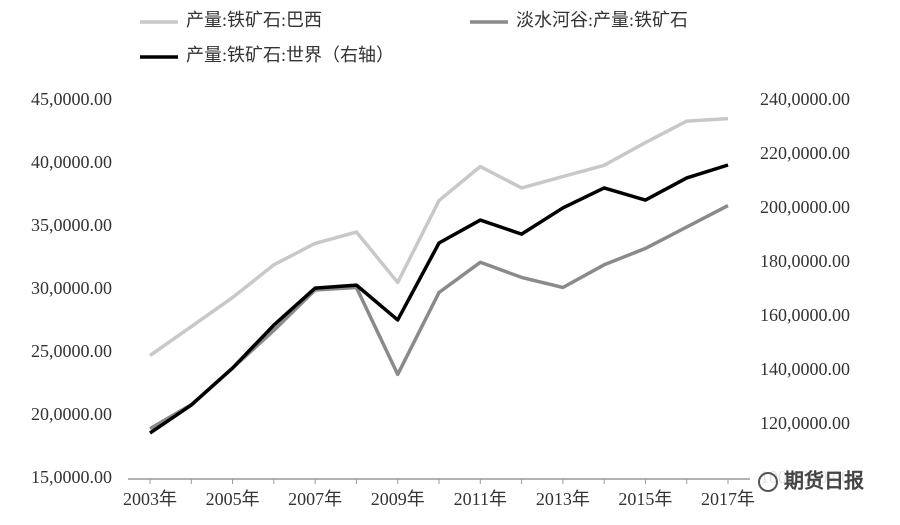 The height and width of the screenshot is (525, 900). What do you see at coordinates (150, 499) in the screenshot?
I see `x-tick-label: 2003年` at bounding box center [150, 499].